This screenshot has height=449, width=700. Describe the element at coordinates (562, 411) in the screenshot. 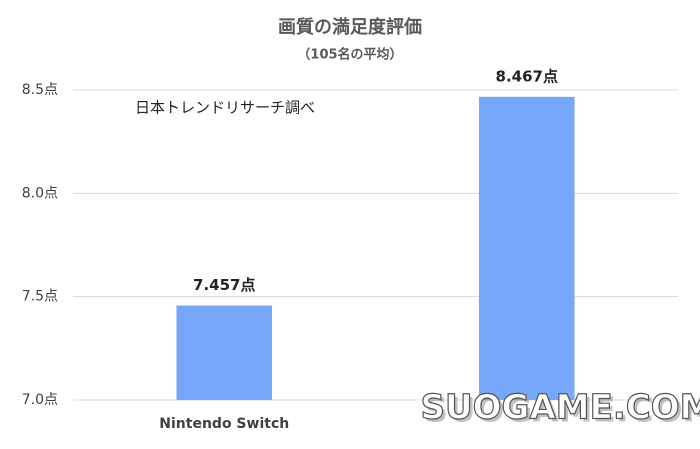

I see `watermark-shadow: SUOGAME.COM` at that location.